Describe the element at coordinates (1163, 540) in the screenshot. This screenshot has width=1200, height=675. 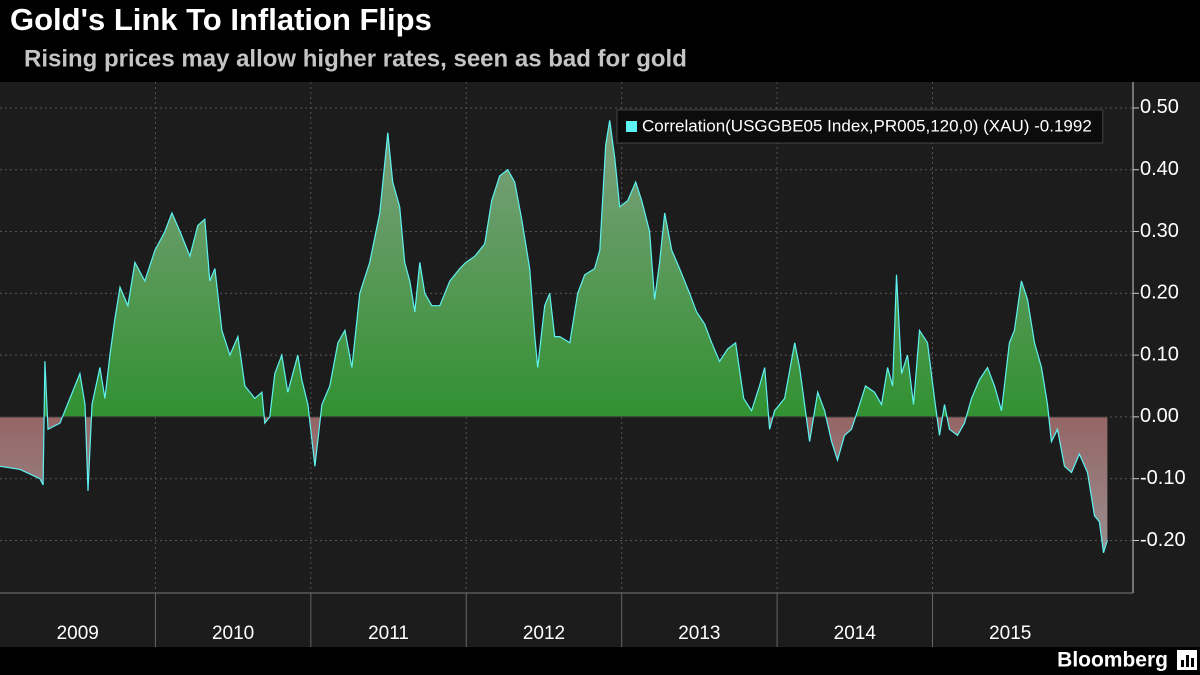
I see `y-tick-label: -0.20` at that location.